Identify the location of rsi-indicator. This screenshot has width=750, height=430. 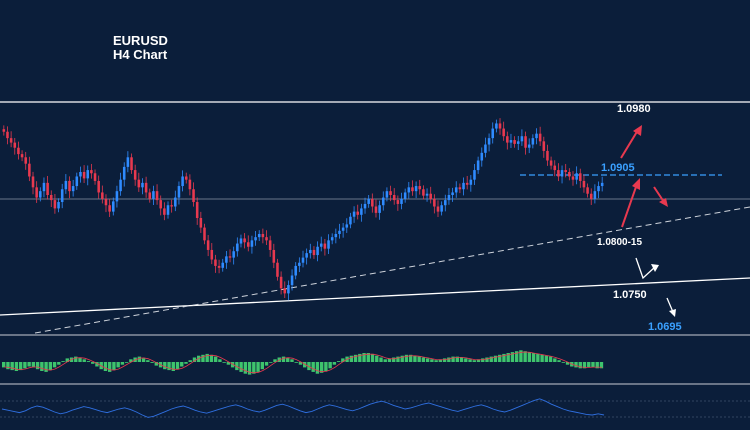
(303, 408).